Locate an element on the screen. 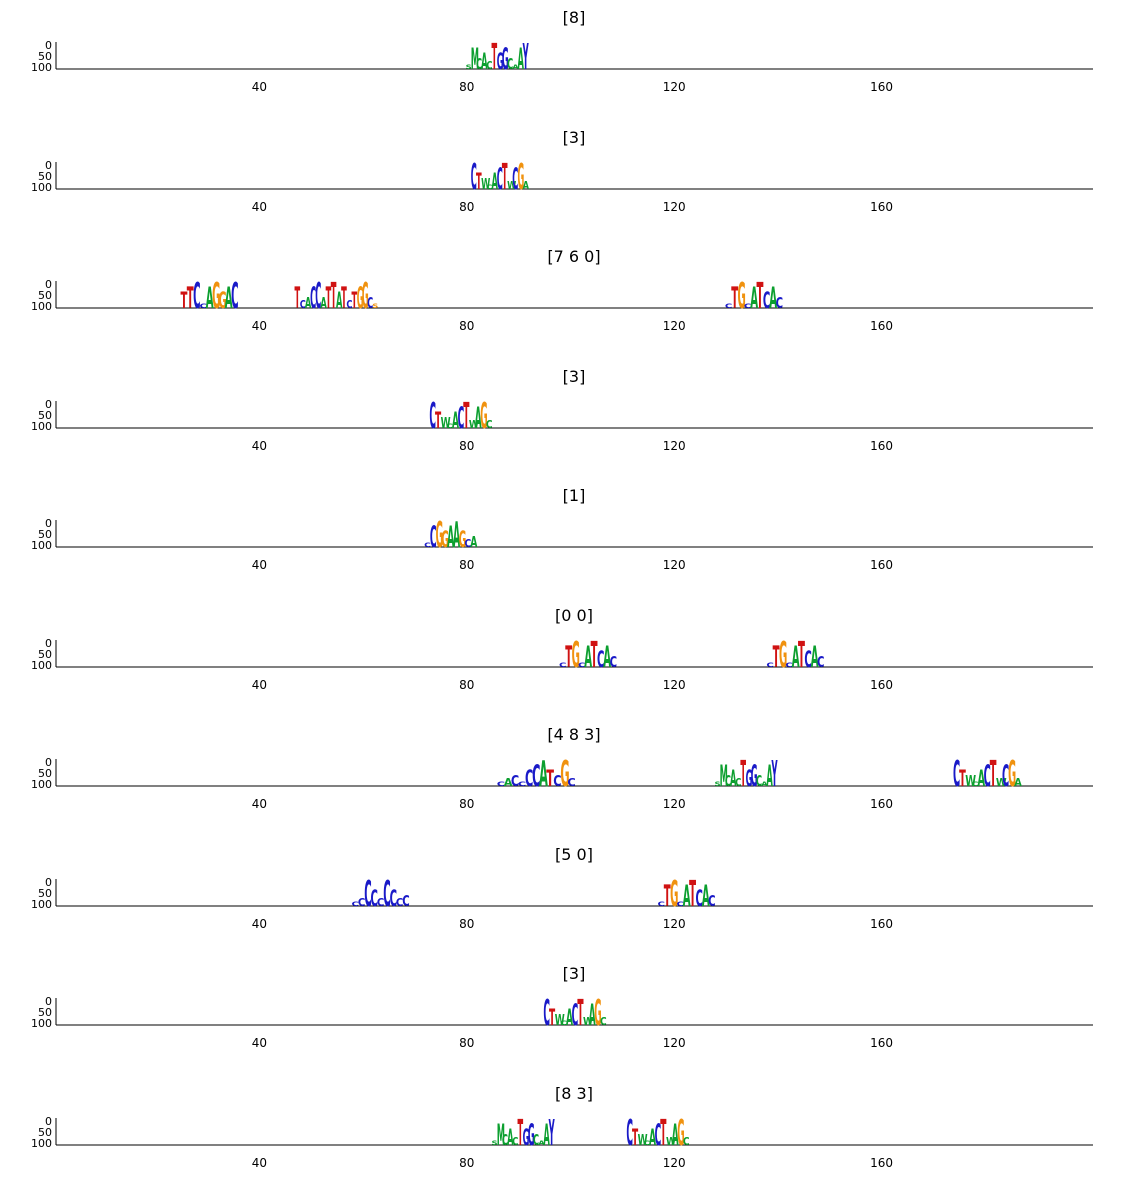  panel-title: [7 6 0] is located at coordinates (574, 256).